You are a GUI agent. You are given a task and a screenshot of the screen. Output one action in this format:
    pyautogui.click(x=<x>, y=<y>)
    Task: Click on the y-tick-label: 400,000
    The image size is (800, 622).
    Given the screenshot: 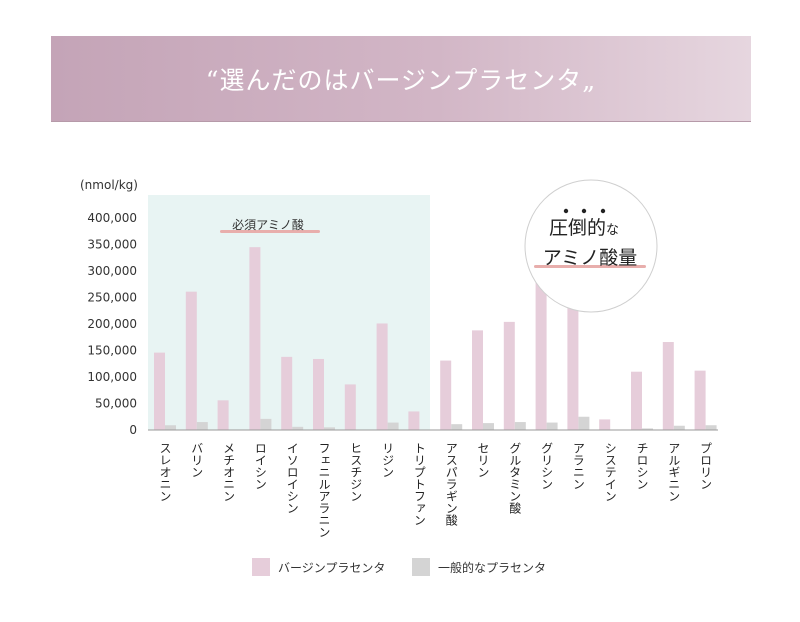 What is the action you would take?
    pyautogui.click(x=112, y=218)
    